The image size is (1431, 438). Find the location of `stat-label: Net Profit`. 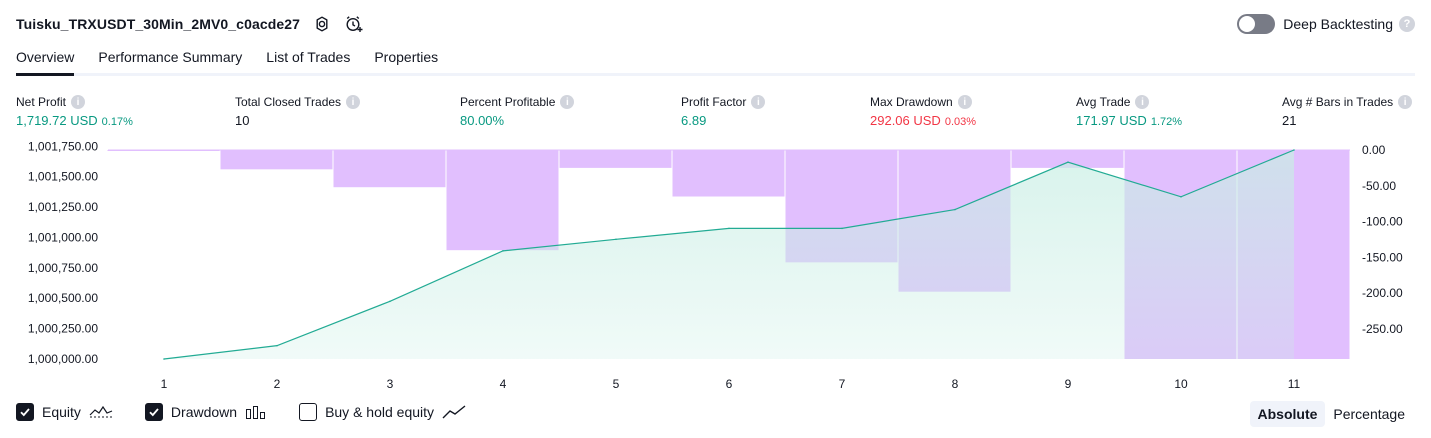

stat-label: Net Profit is located at coordinates (41, 102).